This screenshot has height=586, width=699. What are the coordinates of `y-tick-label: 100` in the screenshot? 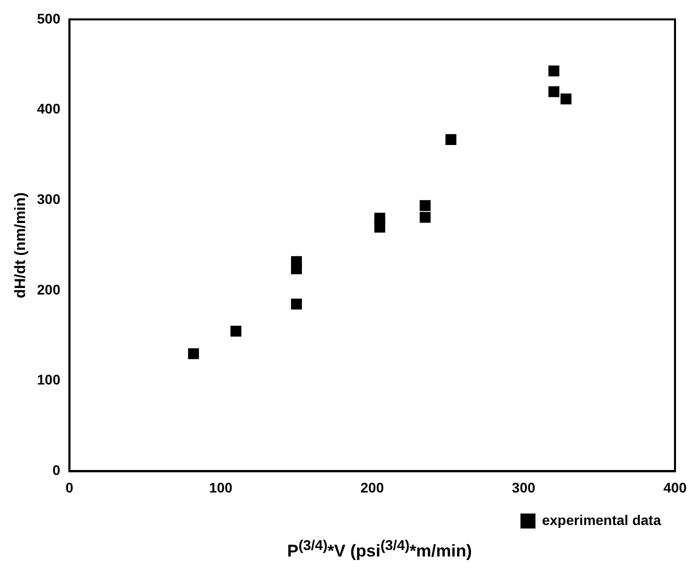 It's located at (49, 380).